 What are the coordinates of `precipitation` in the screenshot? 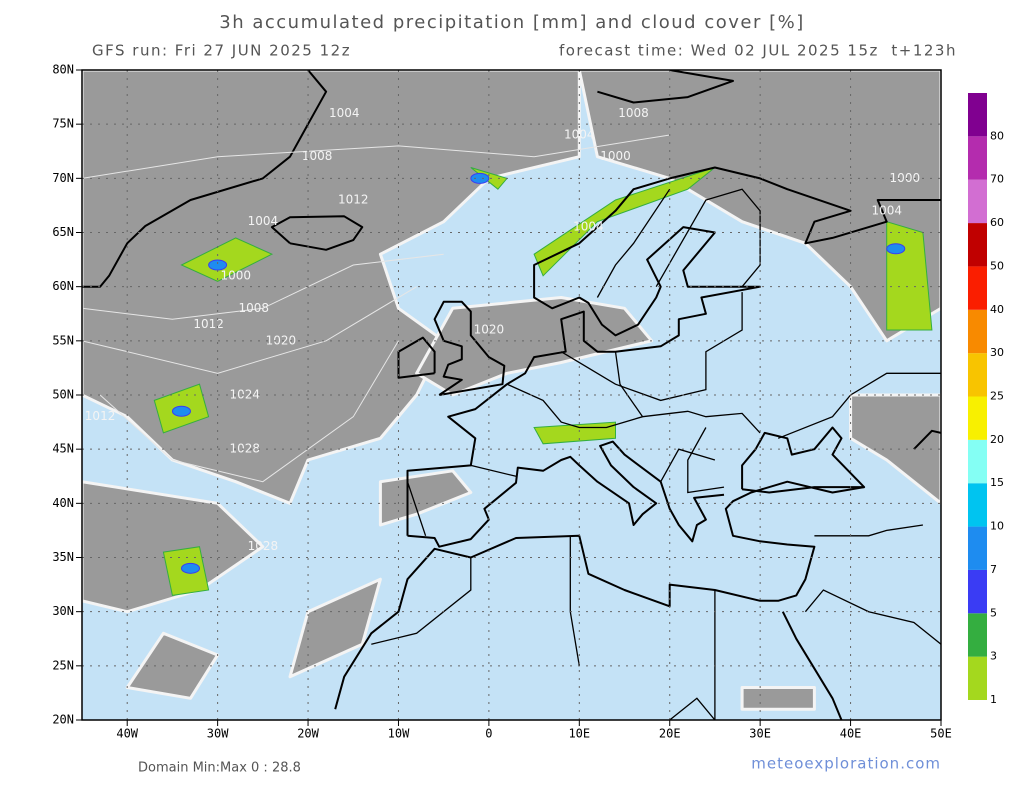 It's located at (624, 222).